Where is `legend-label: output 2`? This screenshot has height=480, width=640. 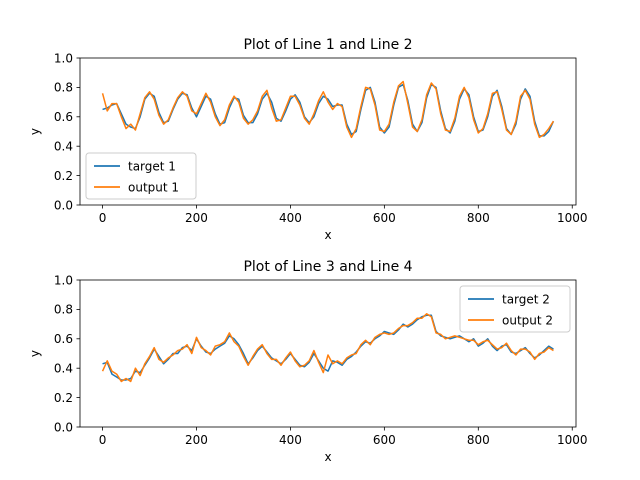
legend-label: output 2 is located at coordinates (527, 320).